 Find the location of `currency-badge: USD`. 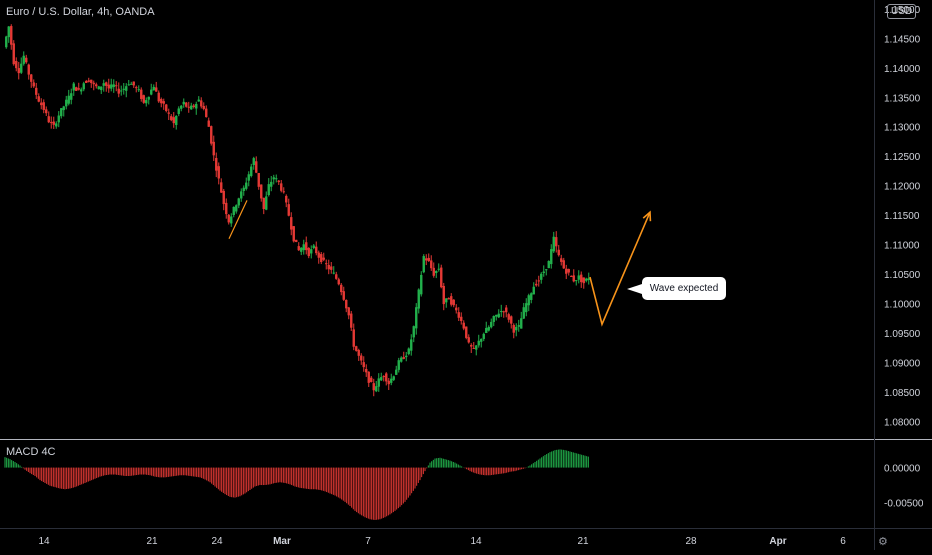

currency-badge: USD is located at coordinates (902, 11).